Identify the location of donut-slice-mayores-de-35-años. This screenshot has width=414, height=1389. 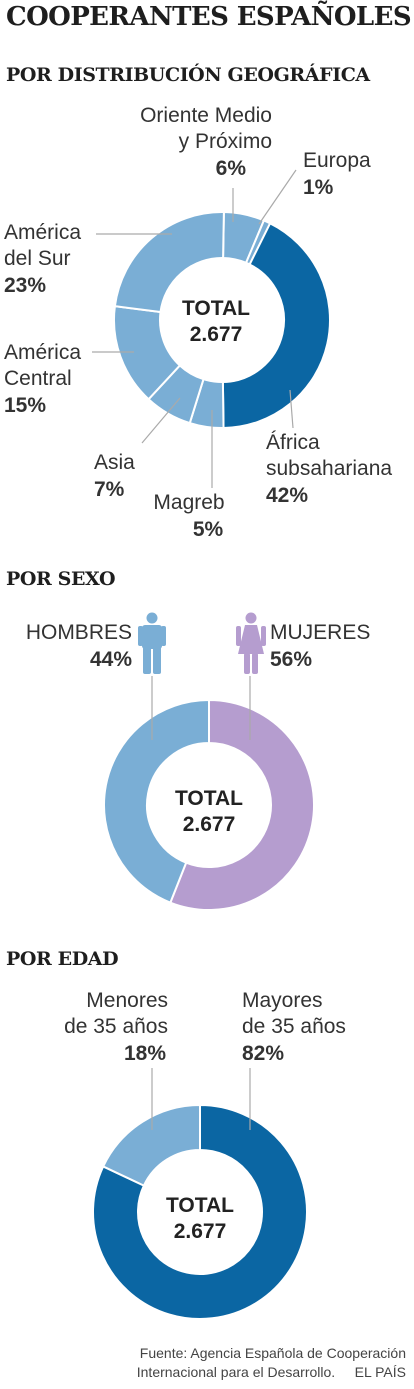
(200, 1211).